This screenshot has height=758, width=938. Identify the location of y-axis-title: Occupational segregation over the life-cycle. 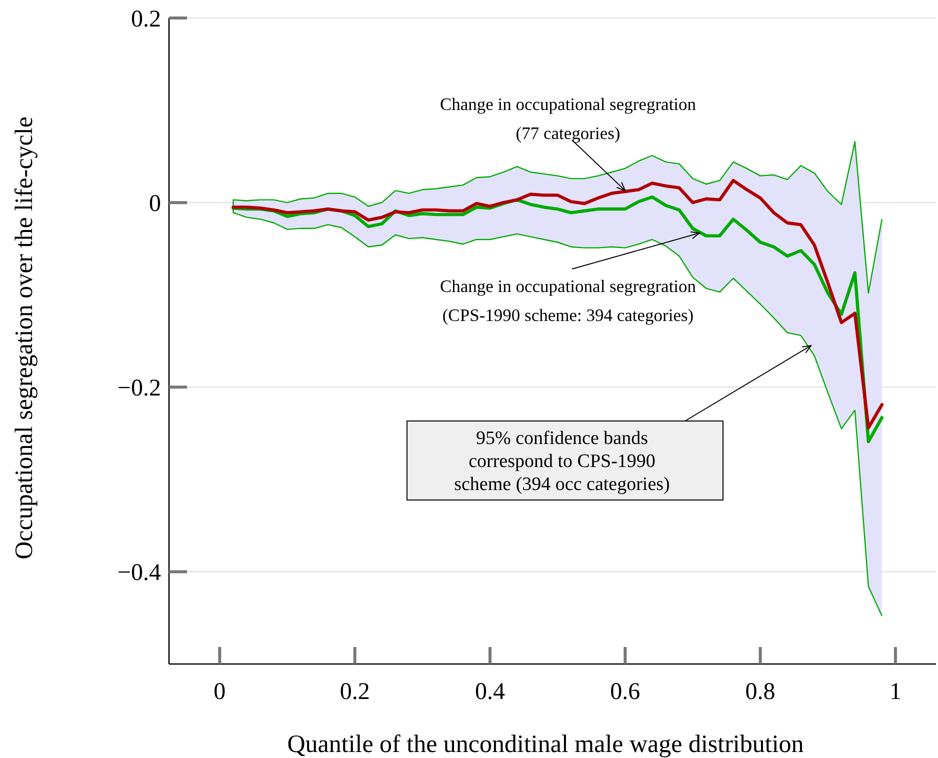
(24, 338).